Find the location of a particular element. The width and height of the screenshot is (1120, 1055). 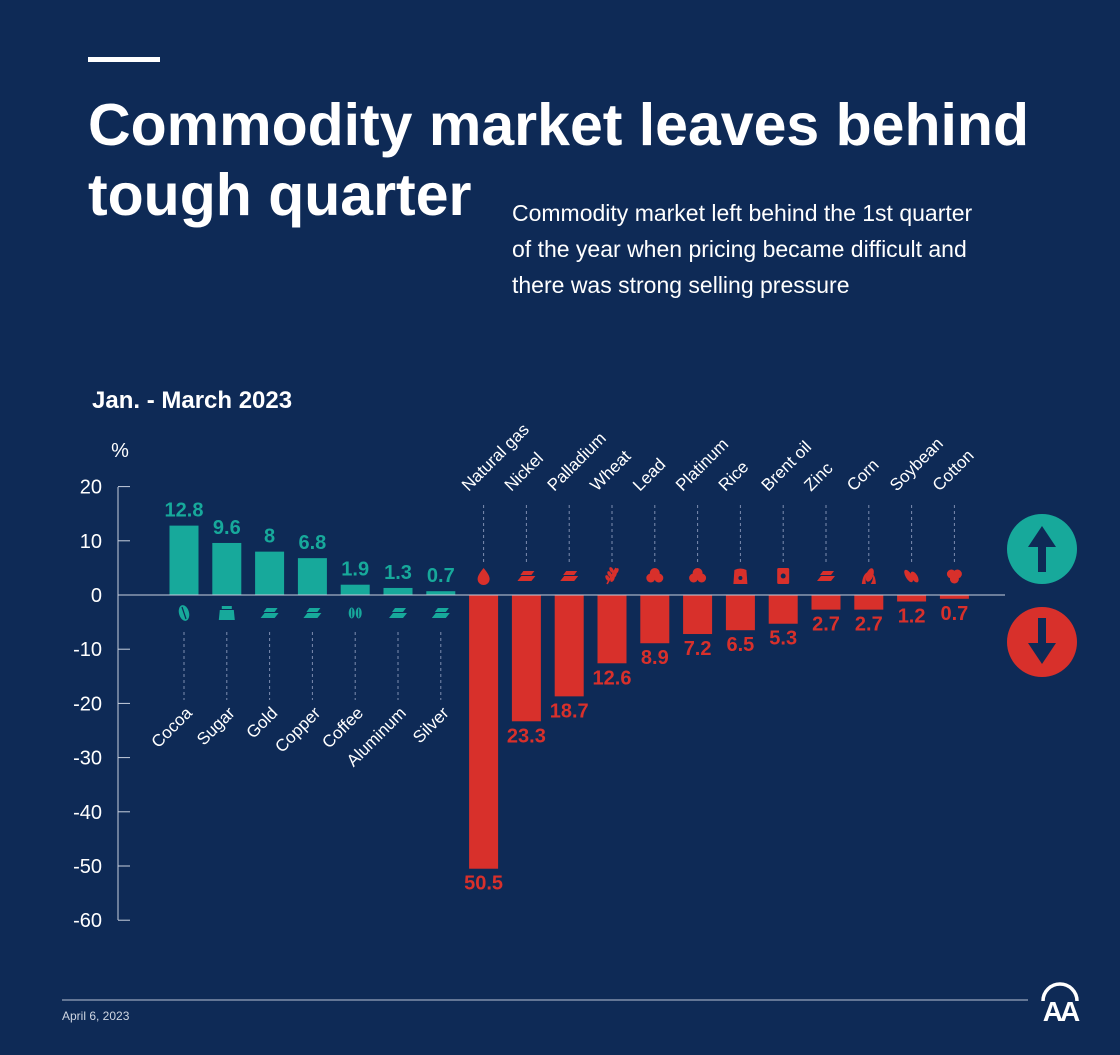

corn-icon is located at coordinates (868, 576).